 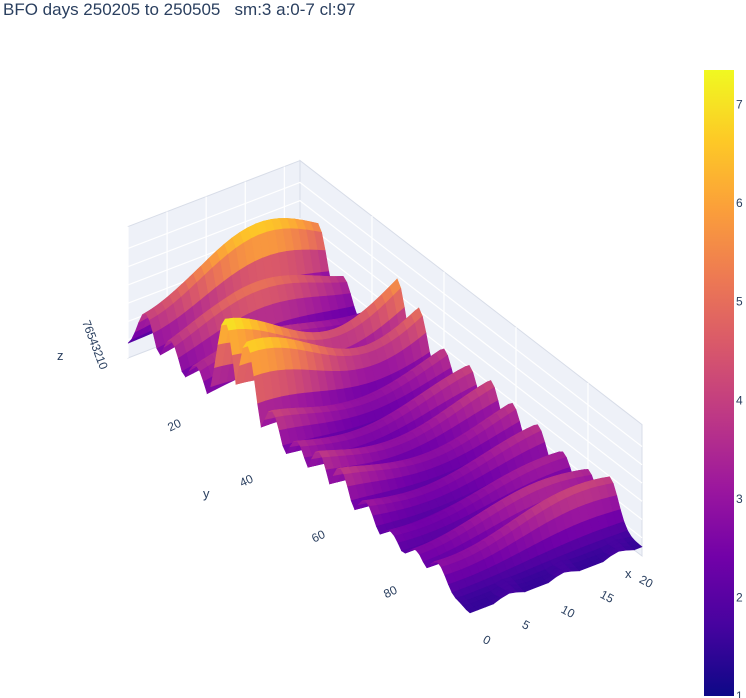 I want to click on y-tick-label: 40, so click(x=246, y=480).